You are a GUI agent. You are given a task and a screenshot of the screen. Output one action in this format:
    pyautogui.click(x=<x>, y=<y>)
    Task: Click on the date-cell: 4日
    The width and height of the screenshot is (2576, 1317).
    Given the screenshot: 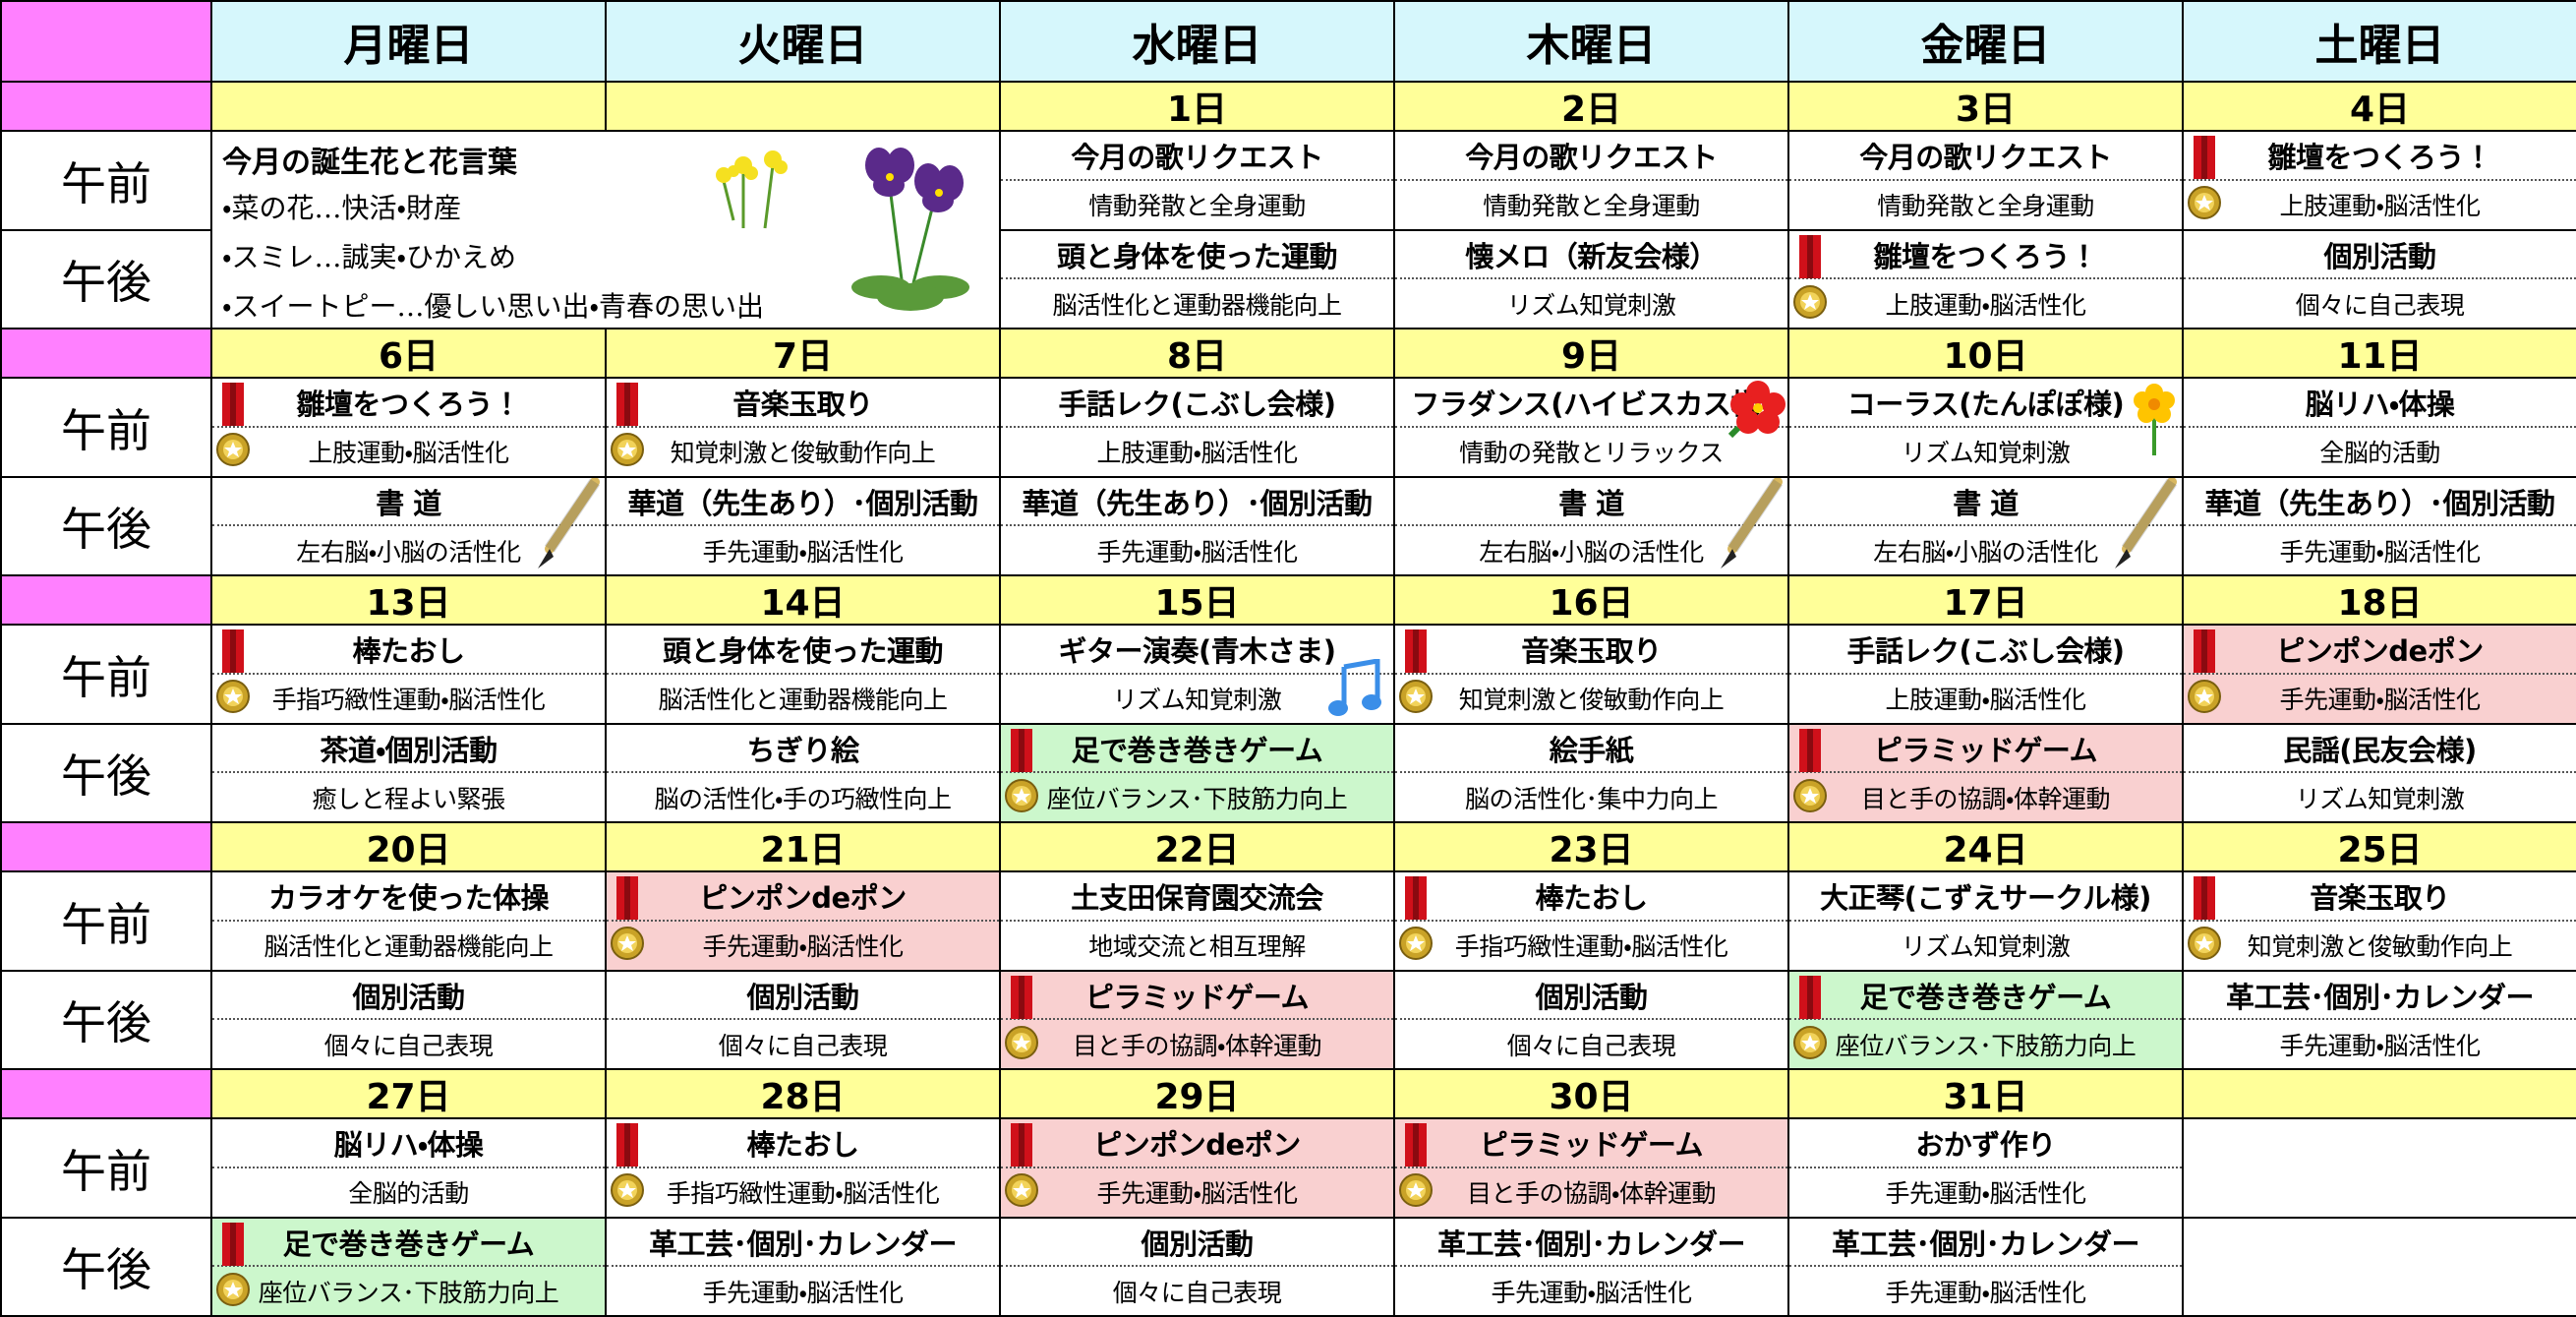 What is the action you would take?
    pyautogui.click(x=2379, y=106)
    